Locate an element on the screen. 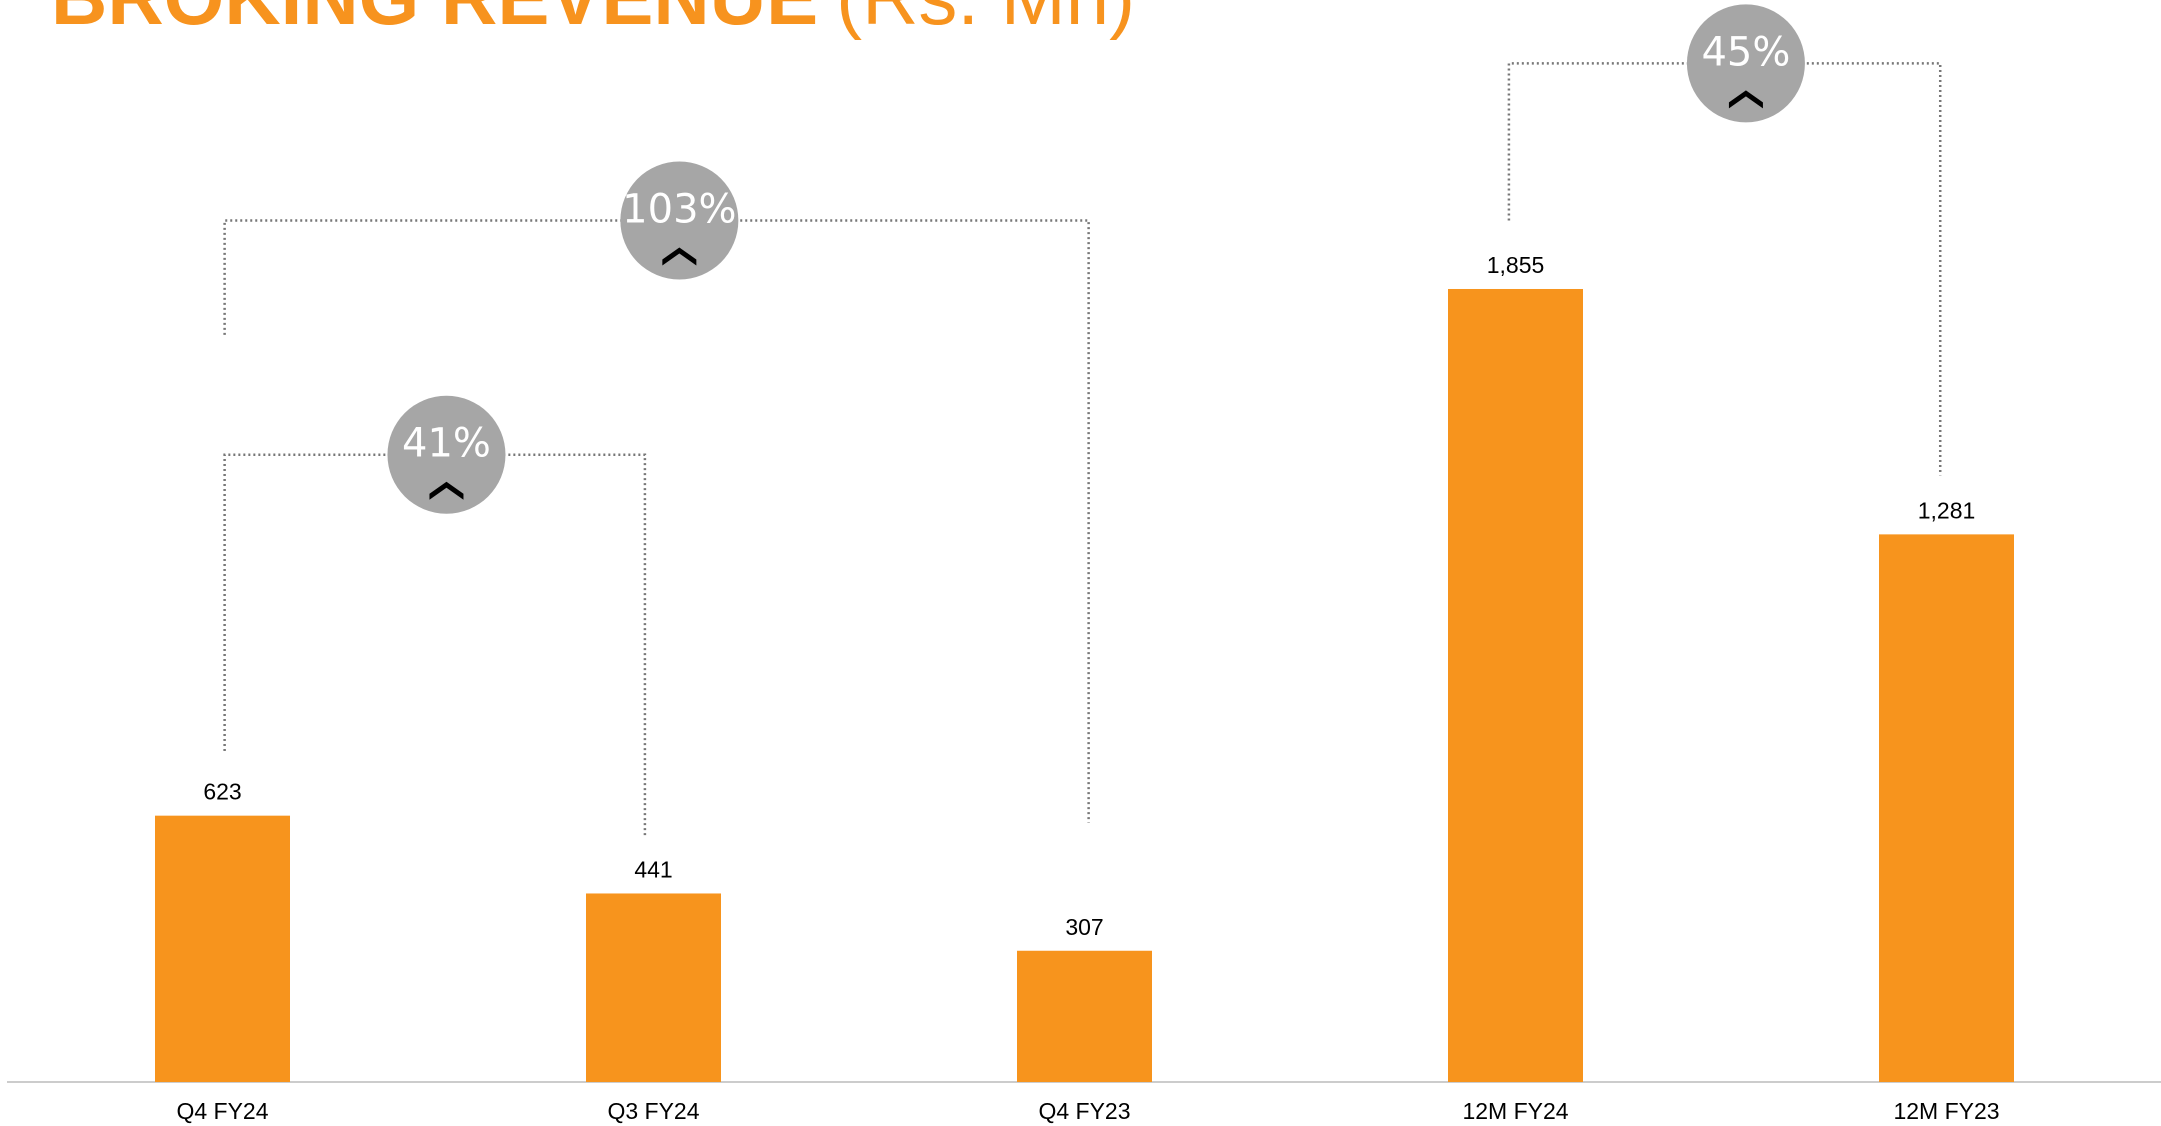 The height and width of the screenshot is (1126, 2161). growth-label: 103% is located at coordinates (679, 209).